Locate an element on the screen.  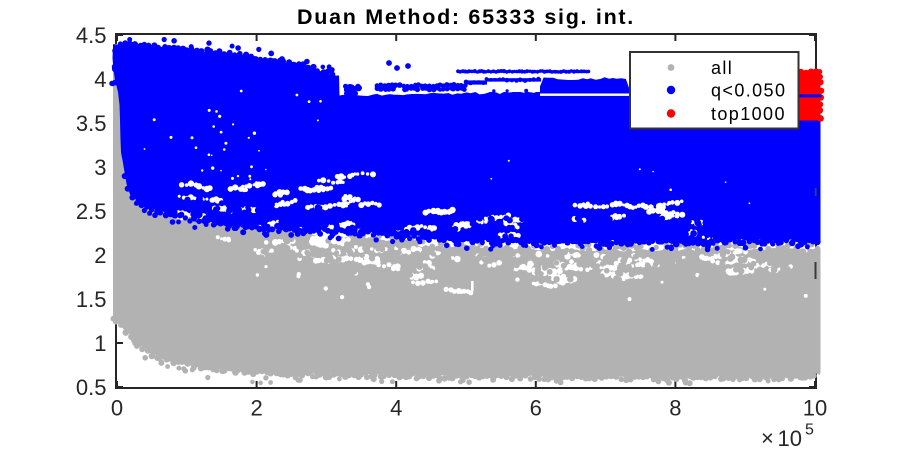
svg-text: 5 is located at coordinates (809, 430).